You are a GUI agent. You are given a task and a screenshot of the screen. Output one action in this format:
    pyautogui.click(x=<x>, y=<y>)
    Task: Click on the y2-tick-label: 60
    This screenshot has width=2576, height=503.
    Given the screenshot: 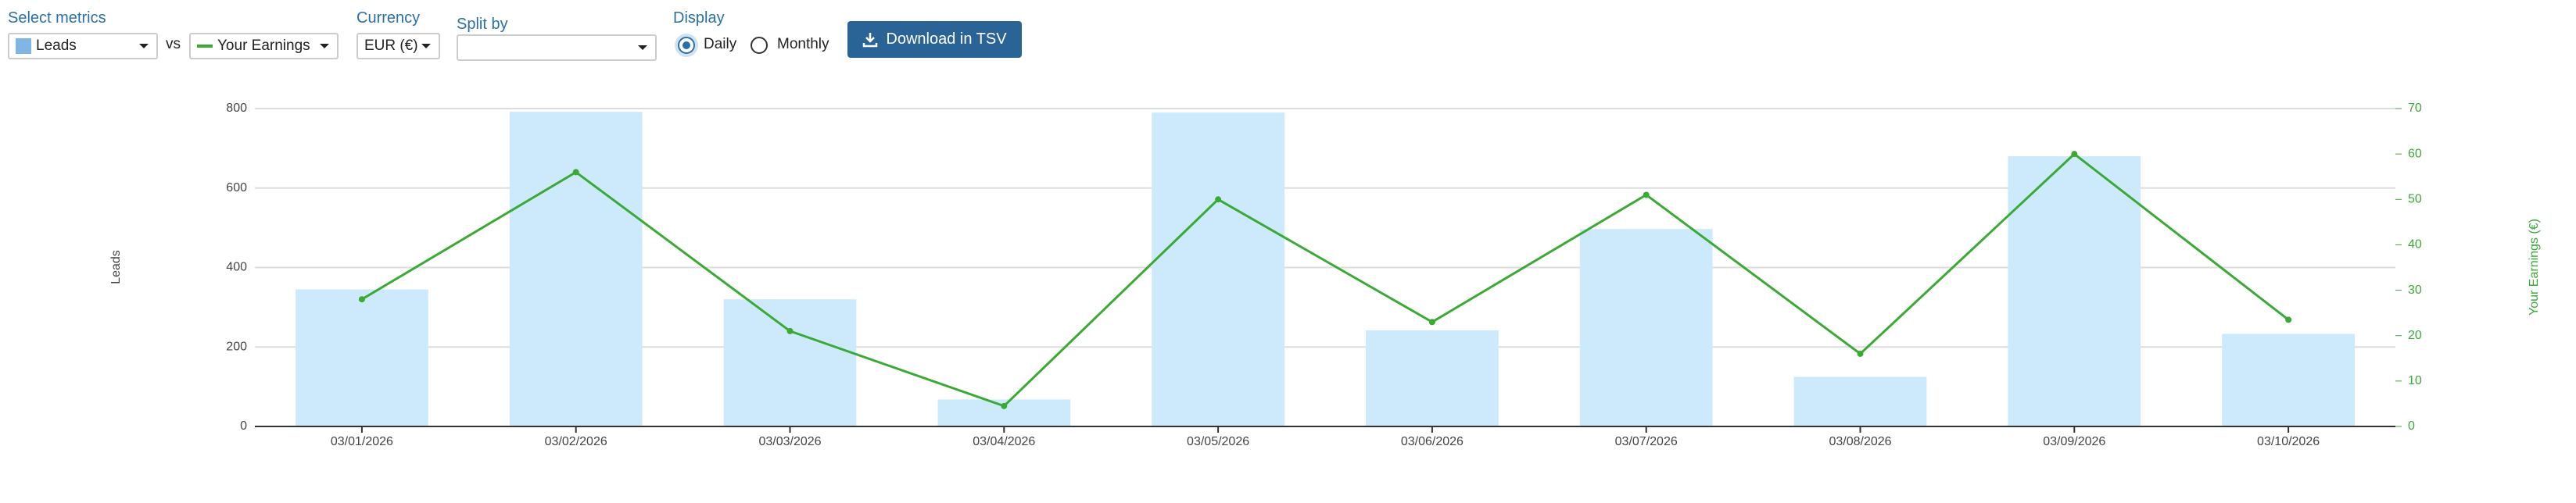 What is the action you would take?
    pyautogui.click(x=2415, y=153)
    